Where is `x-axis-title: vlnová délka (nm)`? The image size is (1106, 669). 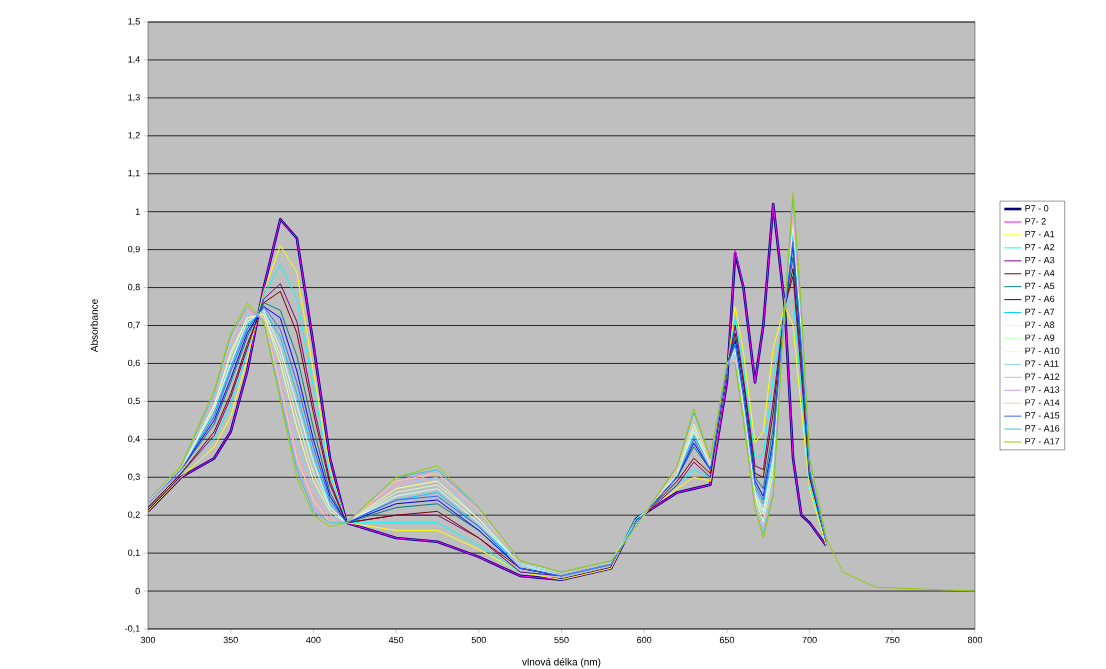 x-axis-title: vlnová délka (nm) is located at coordinates (561, 663).